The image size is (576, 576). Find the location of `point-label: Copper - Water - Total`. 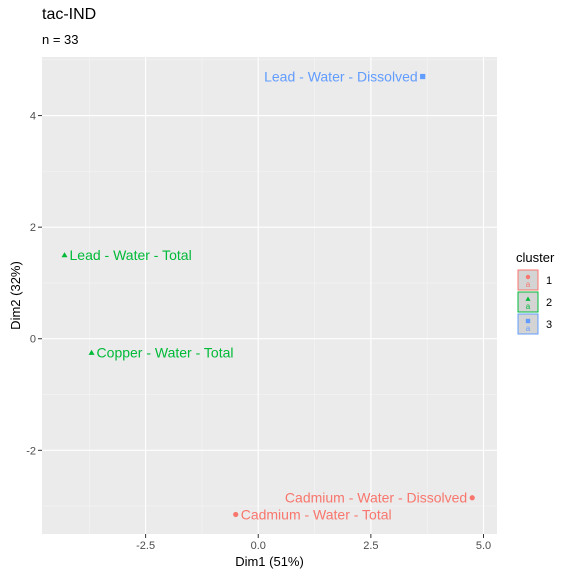

point-label: Copper - Water - Total is located at coordinates (165, 353).